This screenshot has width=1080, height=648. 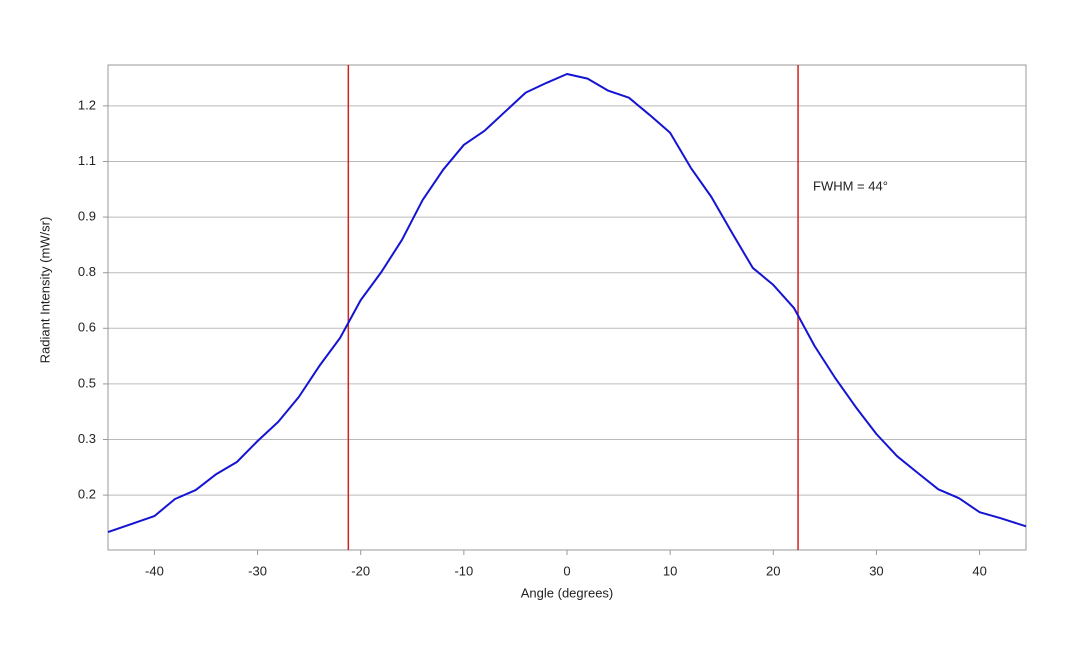 What do you see at coordinates (87, 438) in the screenshot?
I see `y-tick-label: 0.3` at bounding box center [87, 438].